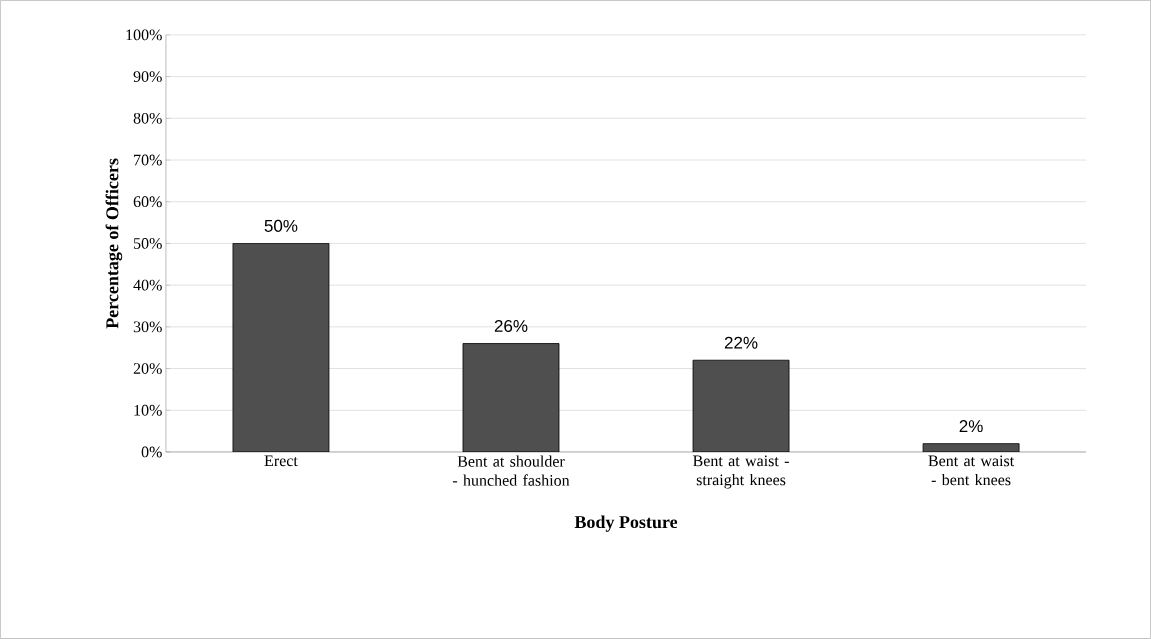 The height and width of the screenshot is (639, 1151). I want to click on data-label: 26%, so click(511, 326).